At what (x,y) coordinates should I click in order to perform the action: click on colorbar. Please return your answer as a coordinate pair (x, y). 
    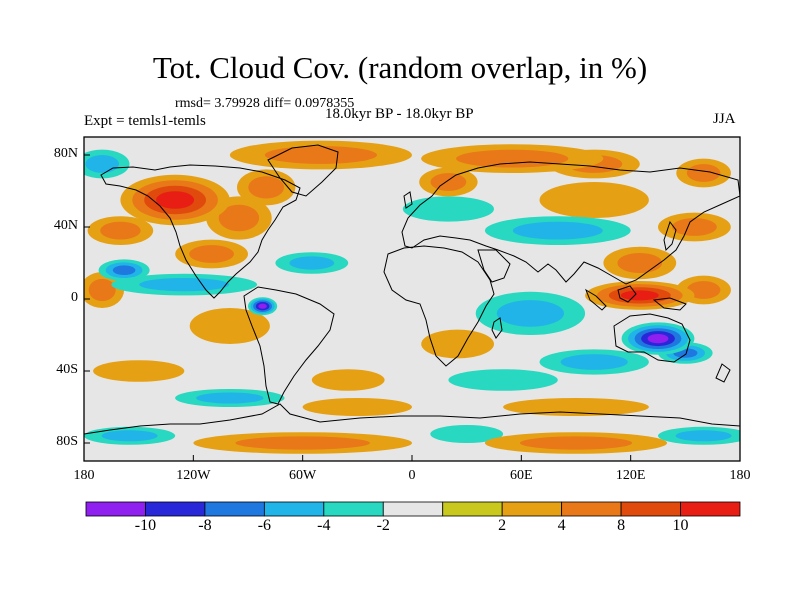
    Looking at the image, I should click on (413, 509).